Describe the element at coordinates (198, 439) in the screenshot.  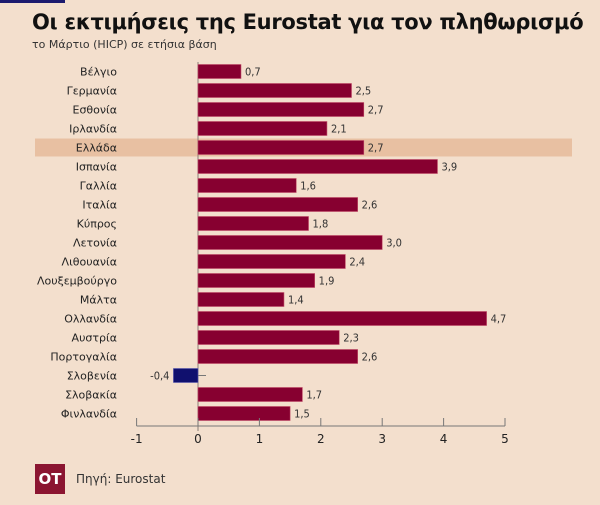
I see `x-tick-label: 0` at that location.